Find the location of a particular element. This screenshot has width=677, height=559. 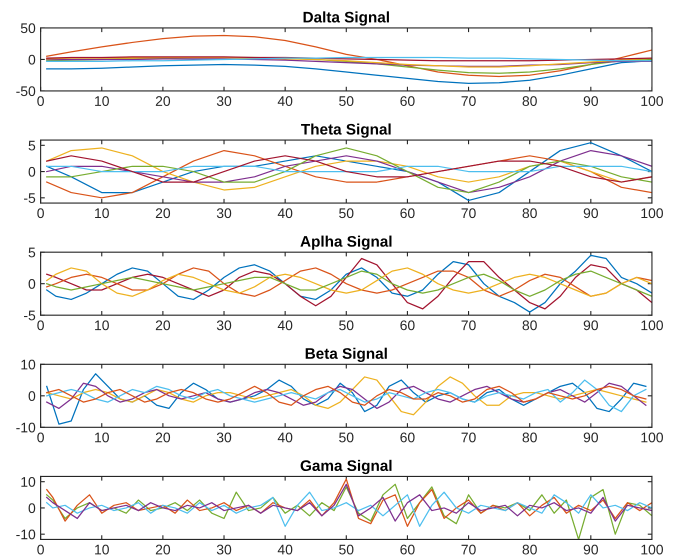

y-tick-label: -50 is located at coordinates (26, 91).